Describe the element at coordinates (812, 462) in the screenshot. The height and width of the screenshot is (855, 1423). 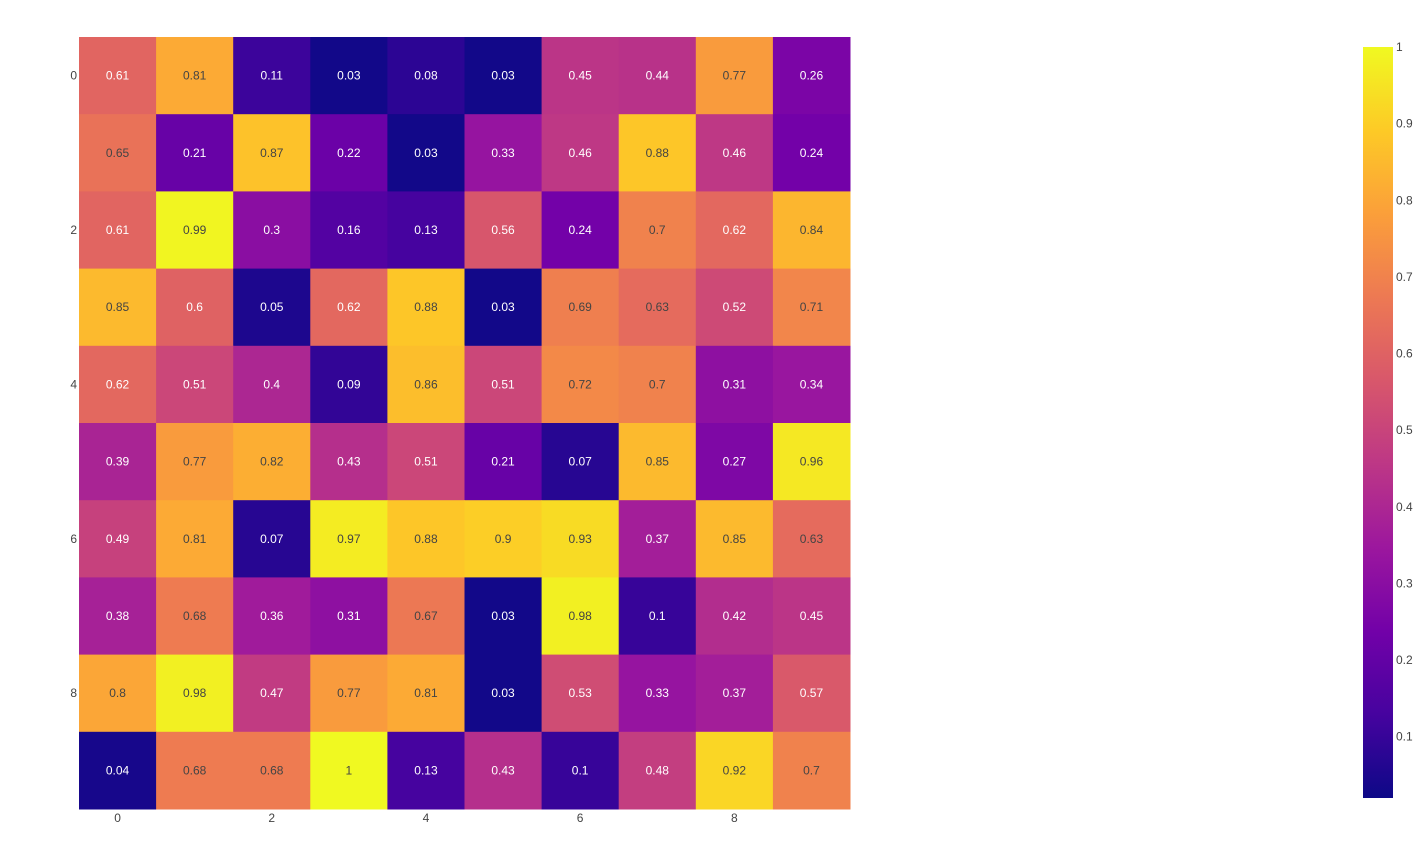
I see `cell-value-label: 0.96` at that location.